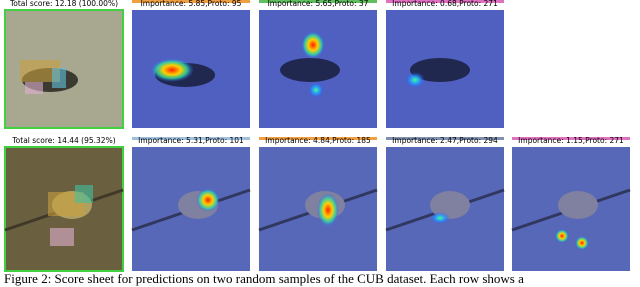 This screenshot has height=287, width=640. Describe the element at coordinates (63, 4) in the screenshot. I see `panel-label: Total score: 12.18 (100.00%)` at that location.